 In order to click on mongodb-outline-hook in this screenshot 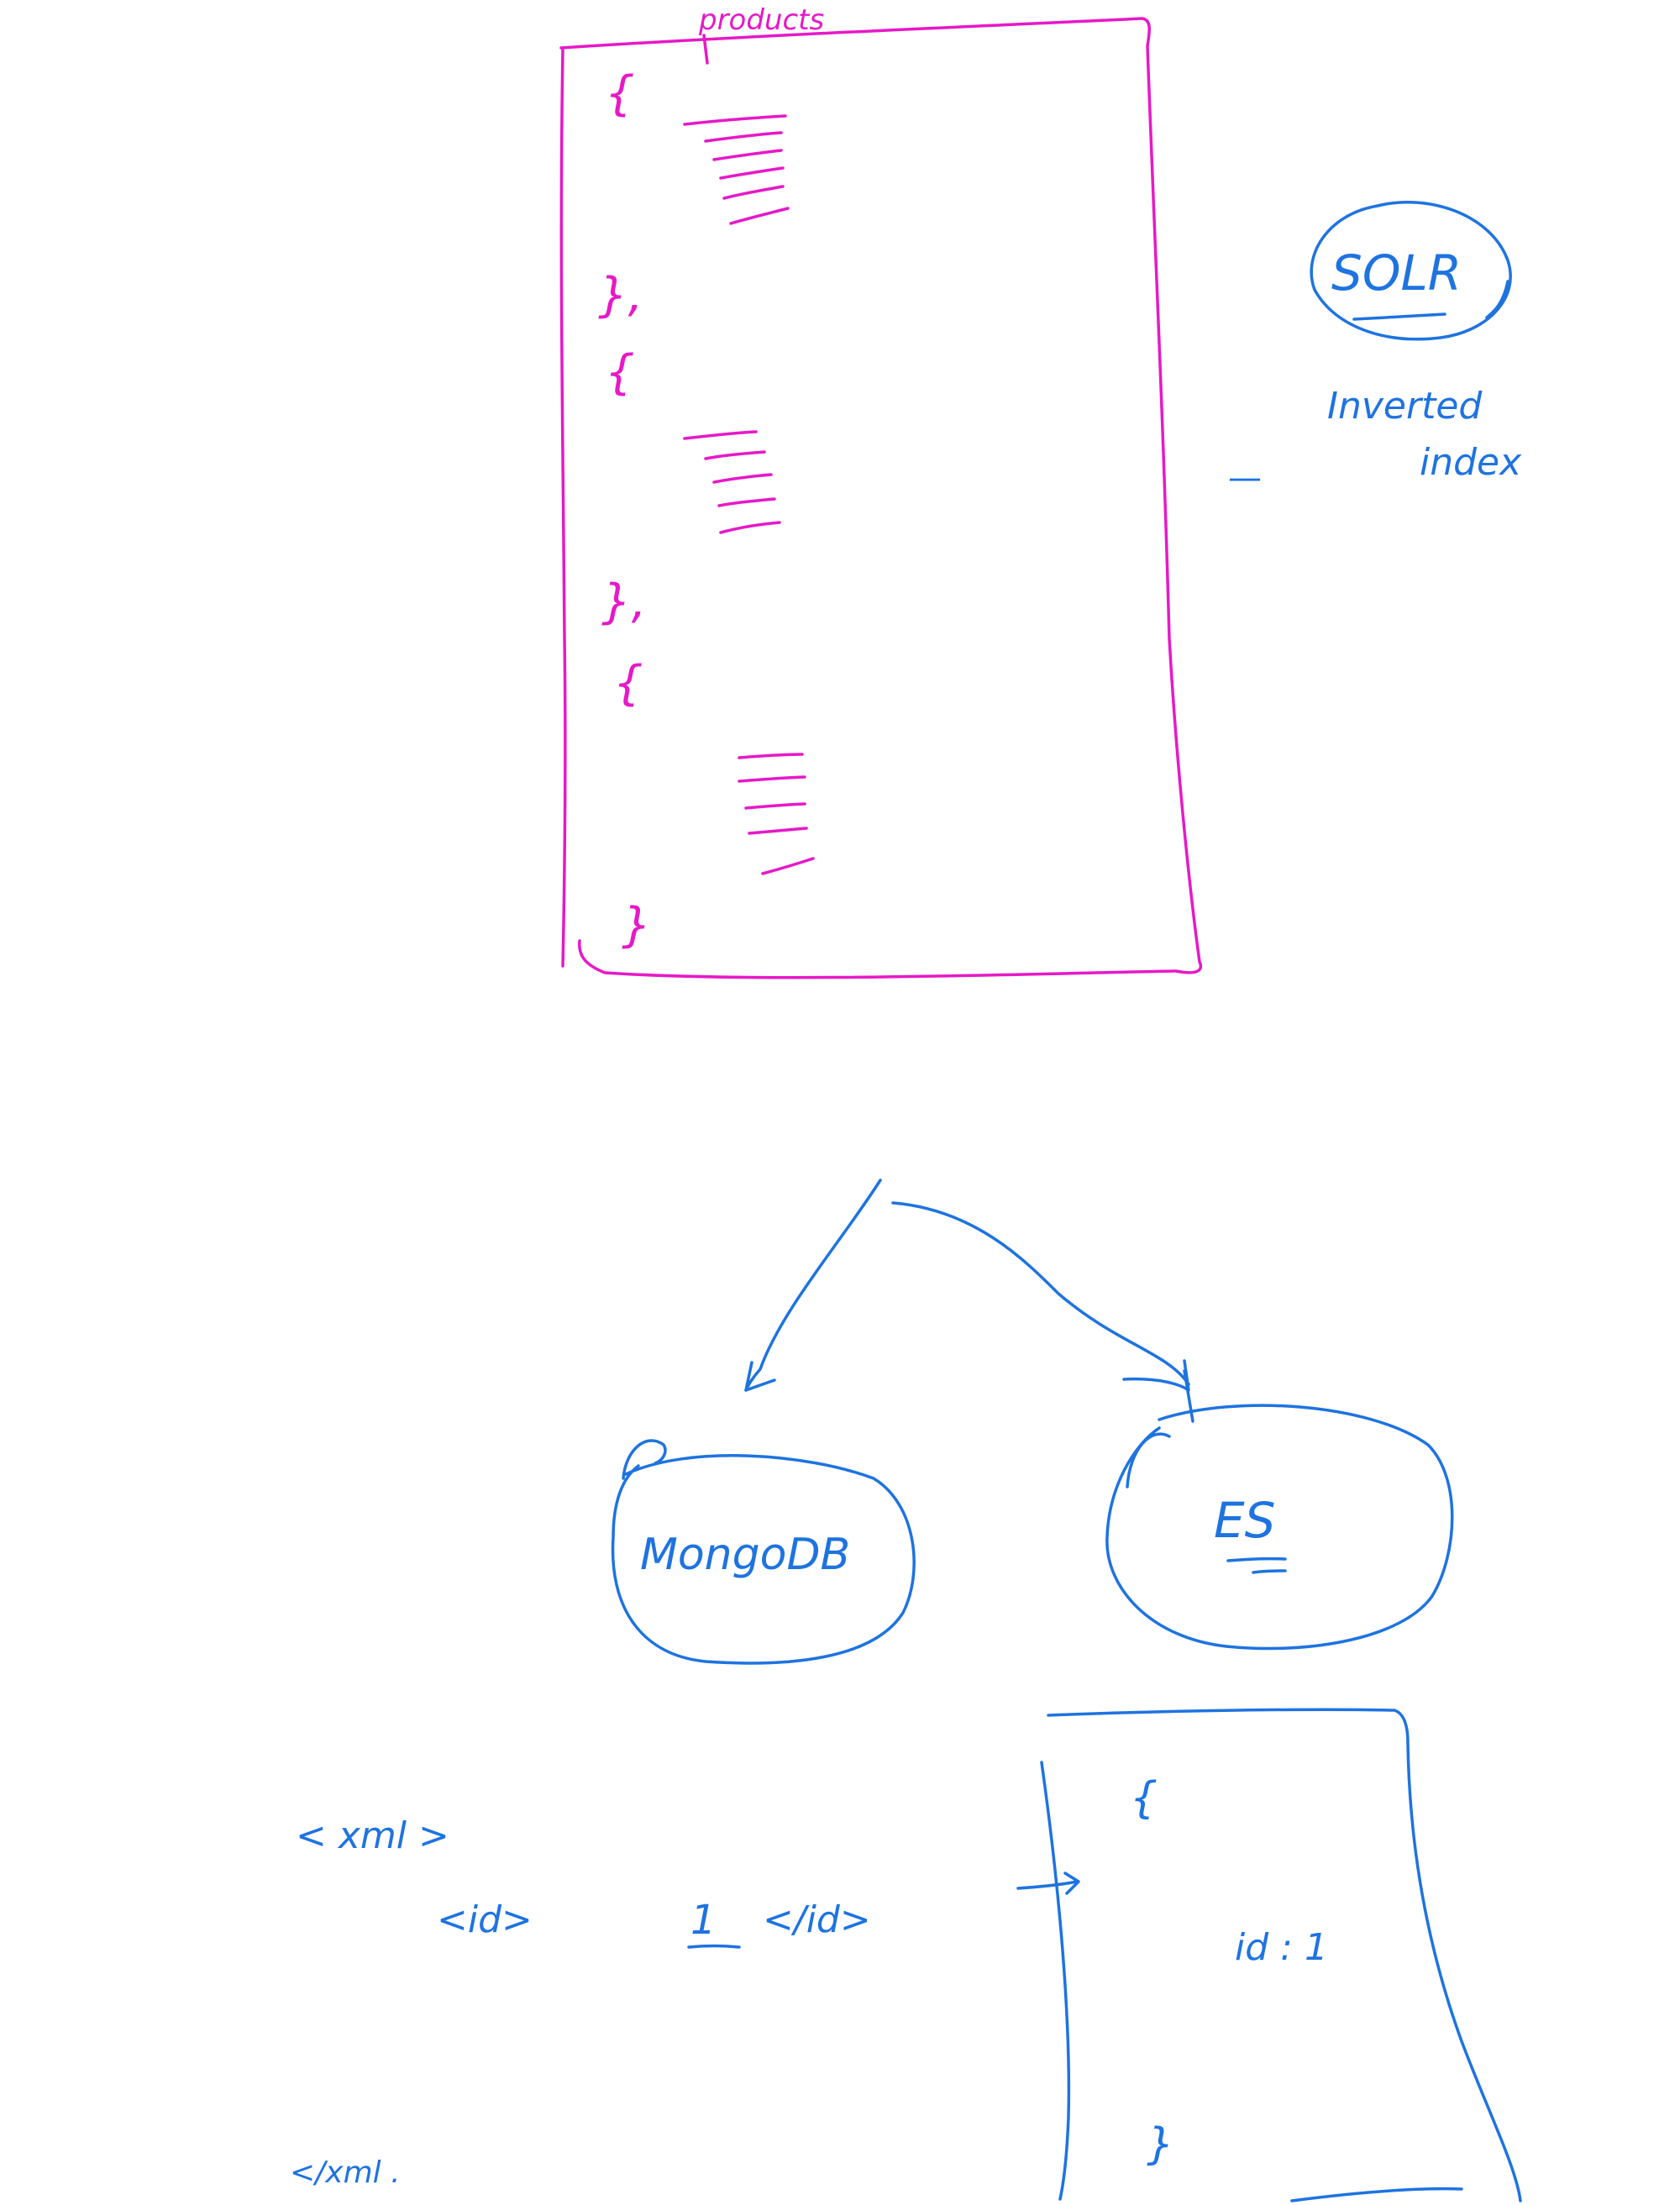, I will do `click(644, 1459)`.